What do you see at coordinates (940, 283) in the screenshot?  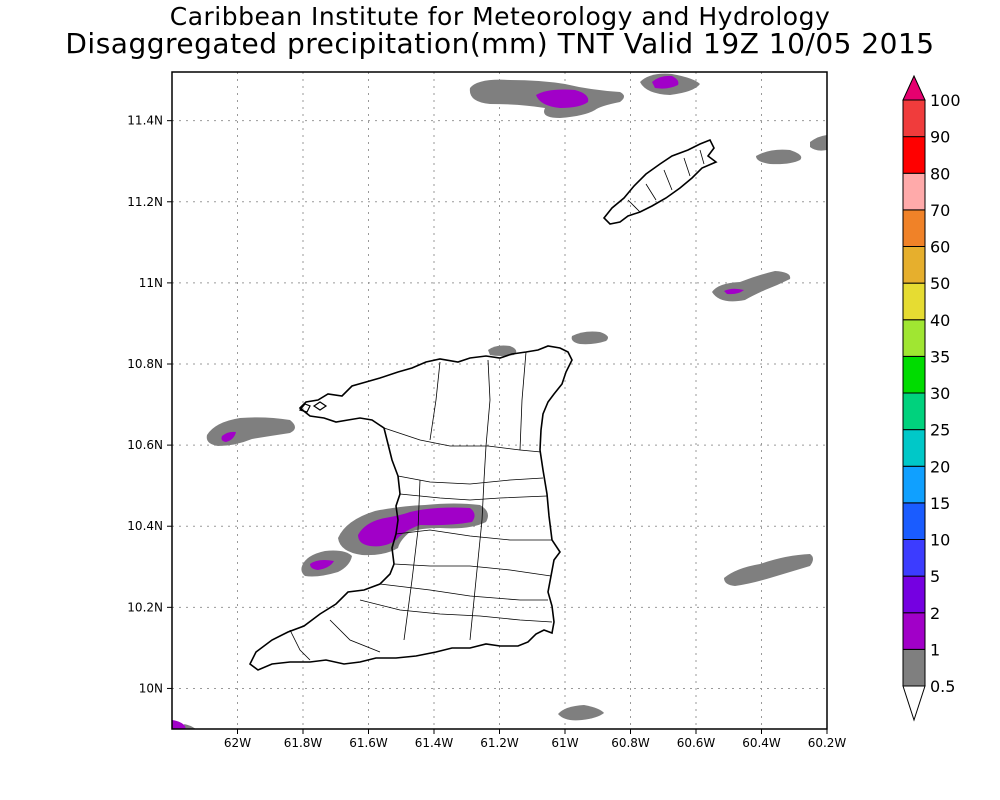 I see `legend-label: 50` at bounding box center [940, 283].